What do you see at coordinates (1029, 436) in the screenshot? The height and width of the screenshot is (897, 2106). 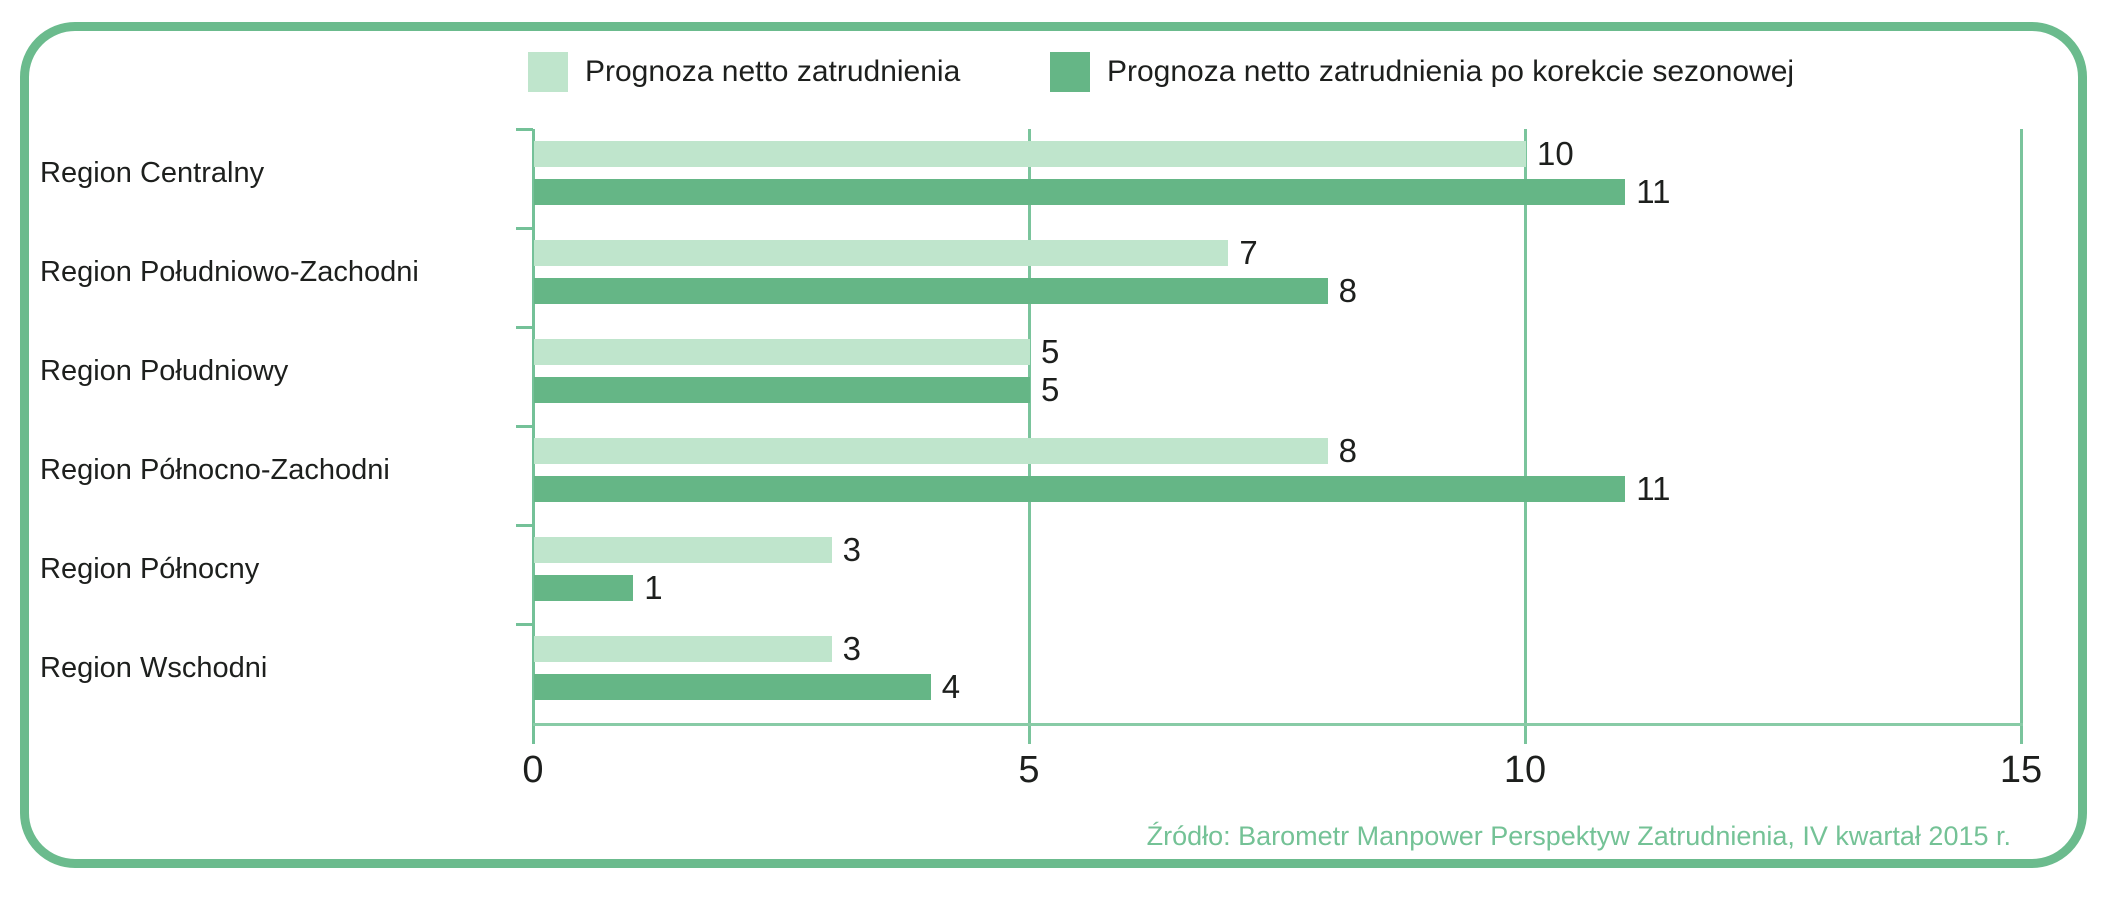 I see `gridline-x5` at bounding box center [1029, 436].